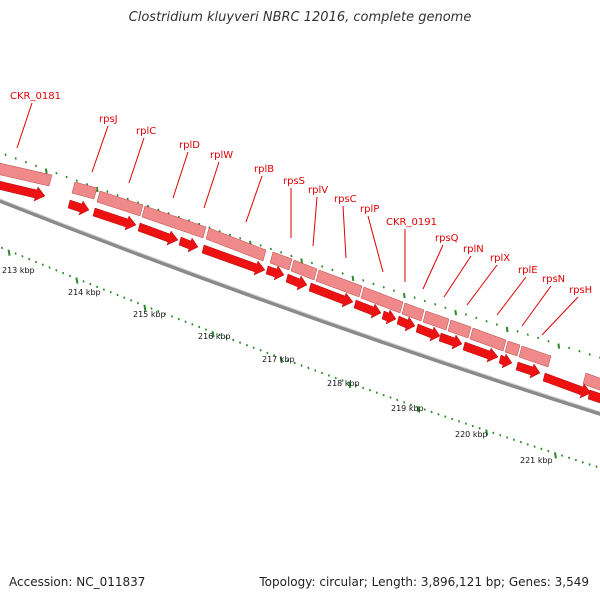  I want to click on gene-label-rplx: rplX, so click(500, 258).